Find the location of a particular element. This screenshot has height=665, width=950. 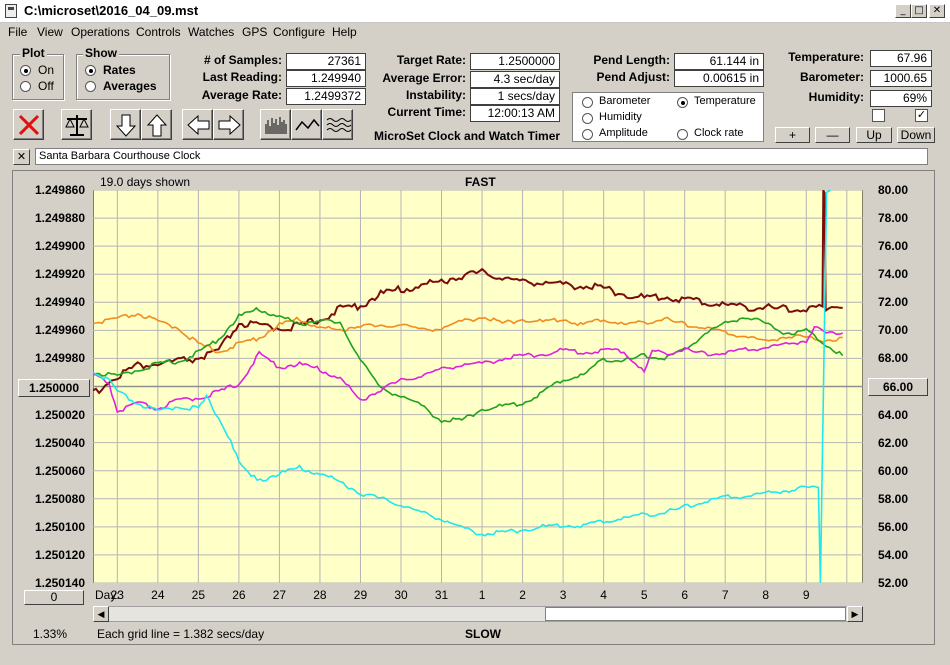

target-rate-label: Target Rate: is located at coordinates (431, 60).